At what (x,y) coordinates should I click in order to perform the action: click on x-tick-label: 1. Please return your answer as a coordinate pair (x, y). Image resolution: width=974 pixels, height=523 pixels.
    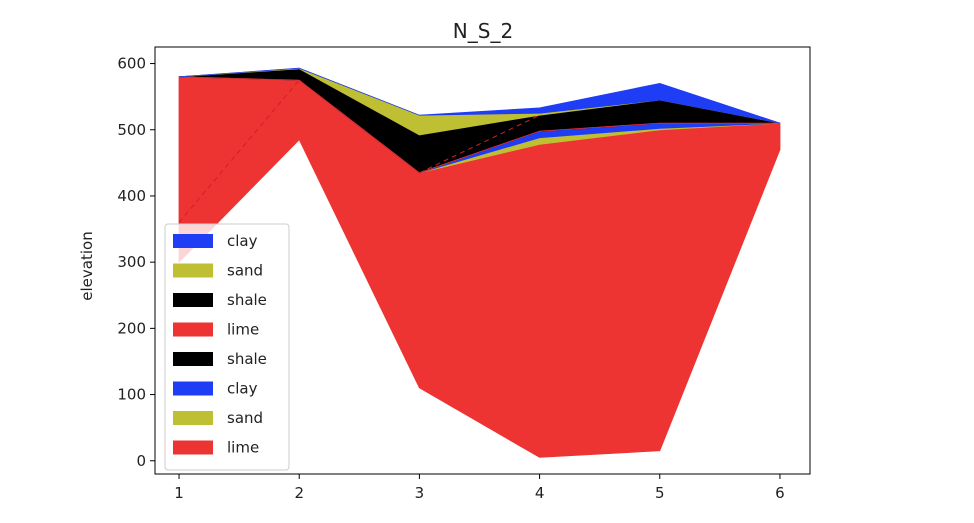
    Looking at the image, I should click on (179, 493).